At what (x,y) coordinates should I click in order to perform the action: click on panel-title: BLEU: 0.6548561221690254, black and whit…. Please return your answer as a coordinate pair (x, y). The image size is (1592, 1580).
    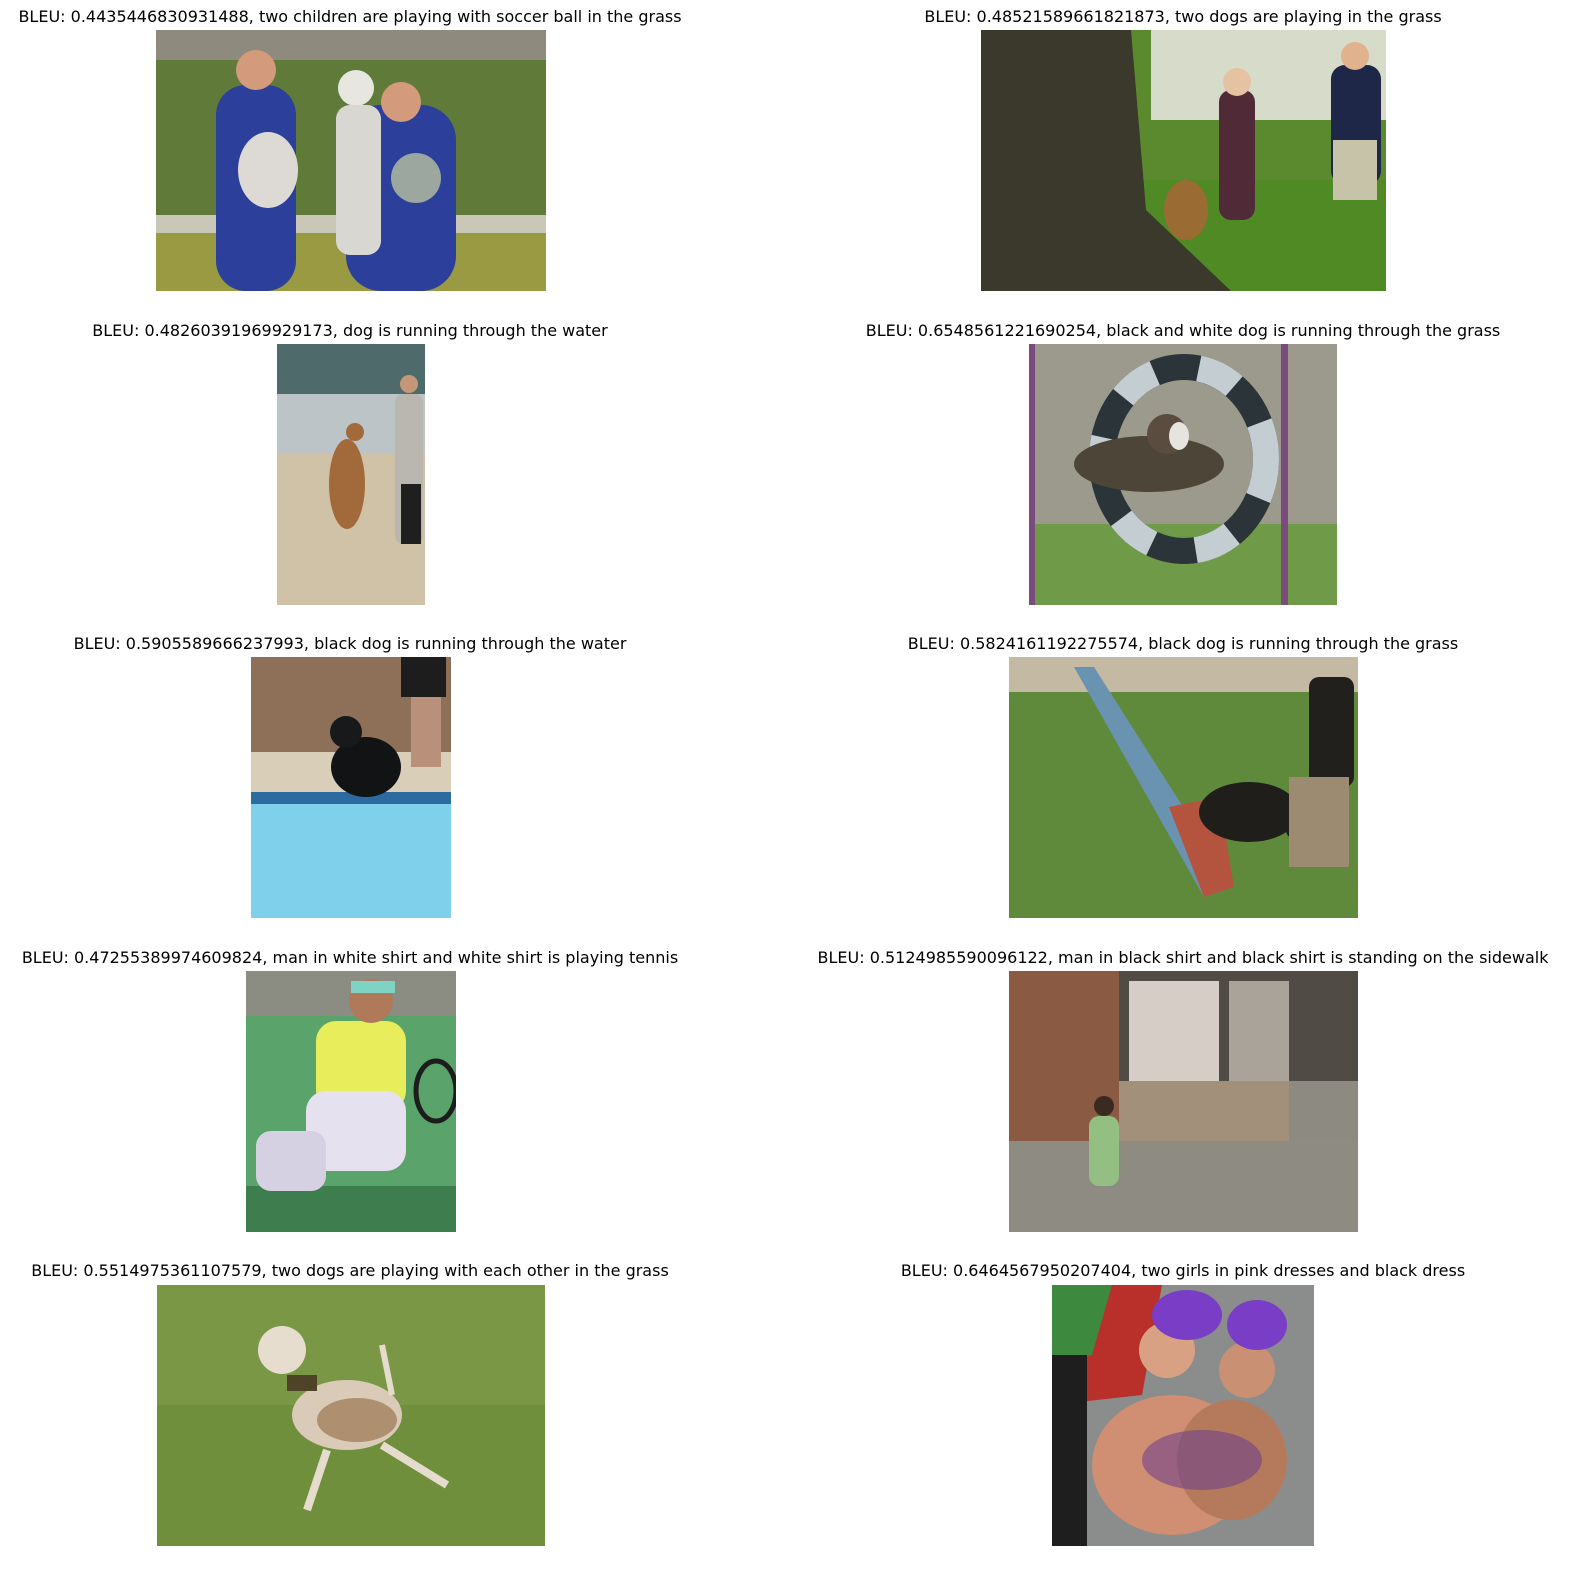
    Looking at the image, I should click on (1183, 330).